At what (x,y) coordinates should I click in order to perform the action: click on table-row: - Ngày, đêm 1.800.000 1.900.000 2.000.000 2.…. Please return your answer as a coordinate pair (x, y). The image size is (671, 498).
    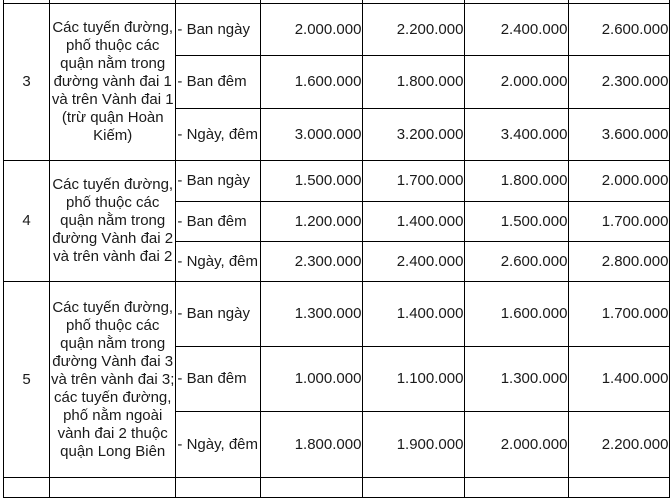
    Looking at the image, I should click on (337, 444).